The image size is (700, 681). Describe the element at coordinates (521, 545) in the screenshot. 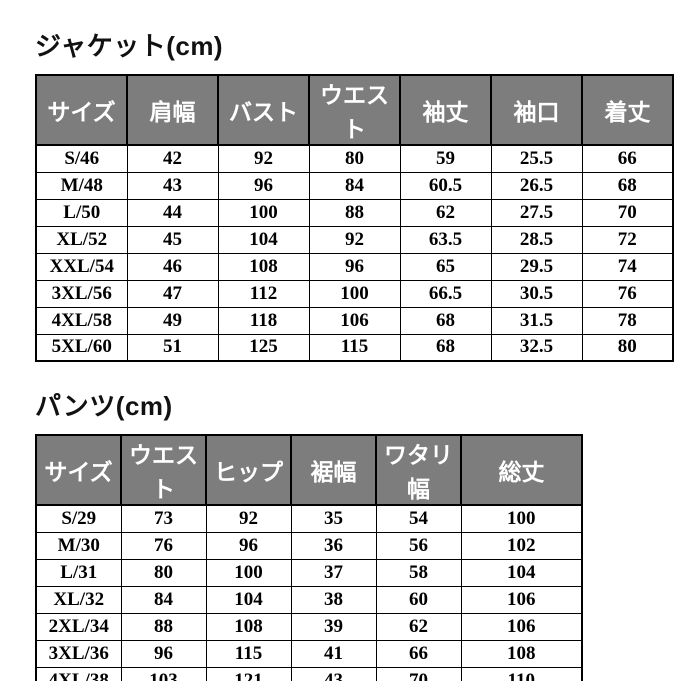

I see `measurement-cell: 102` at that location.